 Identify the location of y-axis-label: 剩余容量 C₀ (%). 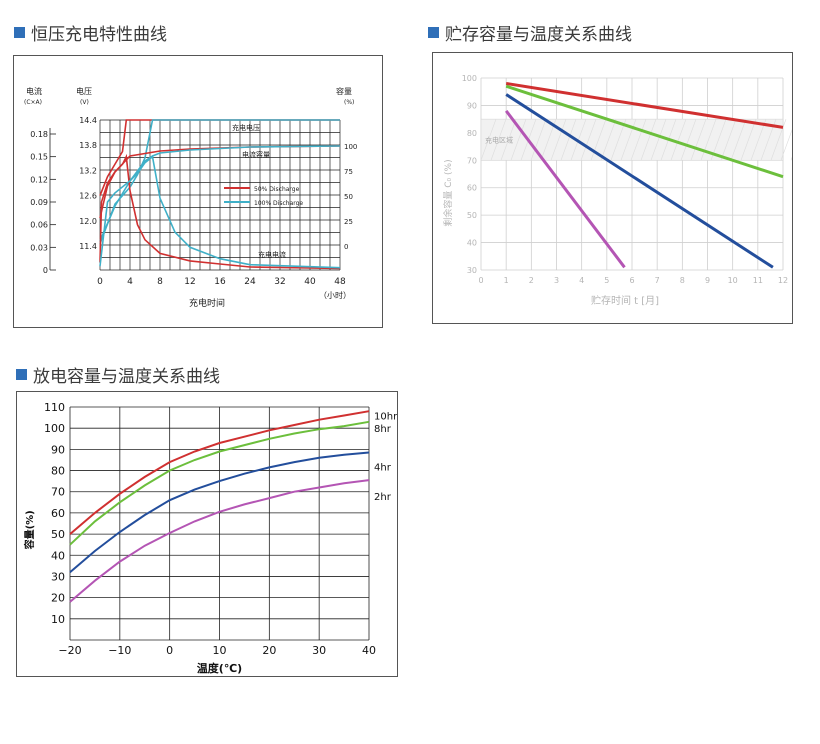
(448, 192).